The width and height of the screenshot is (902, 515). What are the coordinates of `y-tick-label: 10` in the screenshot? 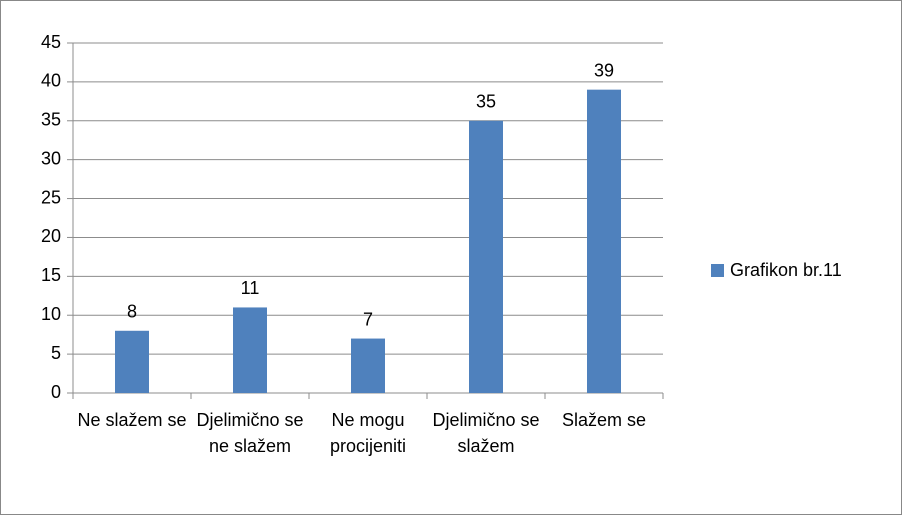 It's located at (51, 314).